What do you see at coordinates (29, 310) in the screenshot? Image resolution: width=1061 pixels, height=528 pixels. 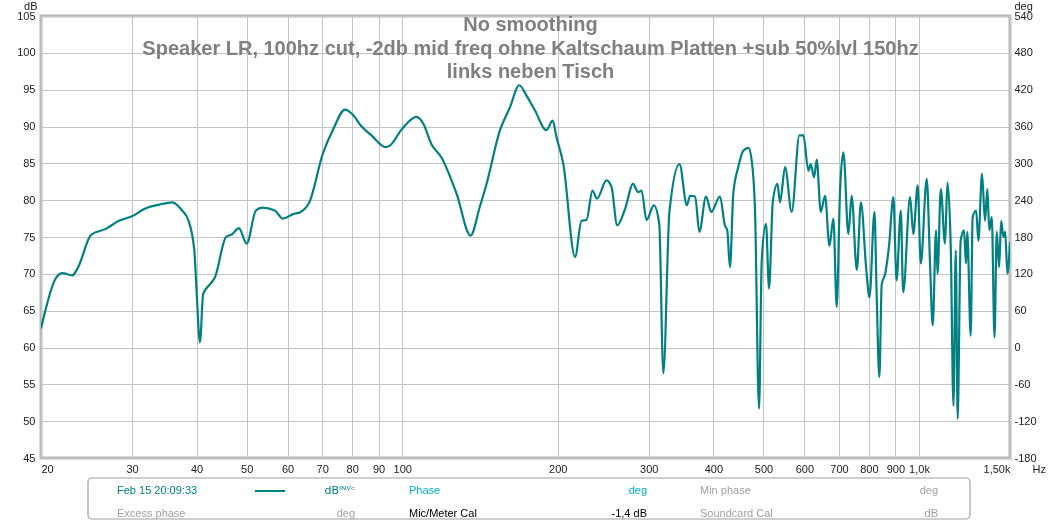 I see `y-tick-label: 65` at bounding box center [29, 310].